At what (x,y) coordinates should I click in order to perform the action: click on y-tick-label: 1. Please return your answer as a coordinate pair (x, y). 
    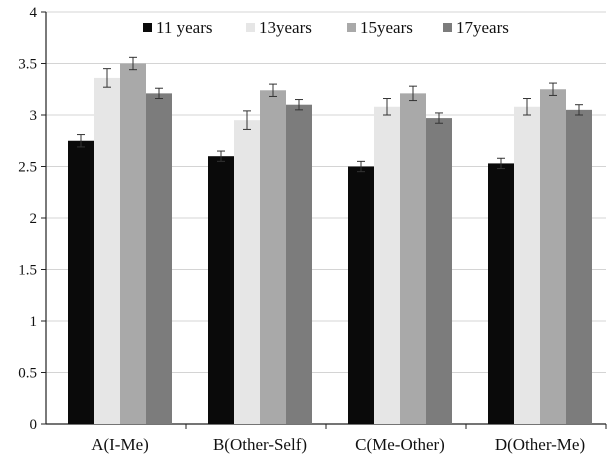
    Looking at the image, I should click on (34, 322).